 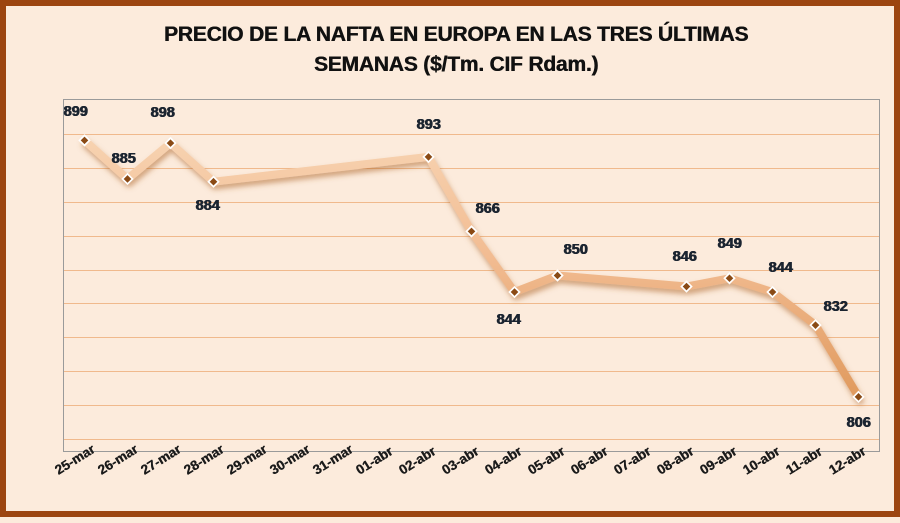 What do you see at coordinates (75, 112) in the screenshot?
I see `data-point-label: 899` at bounding box center [75, 112].